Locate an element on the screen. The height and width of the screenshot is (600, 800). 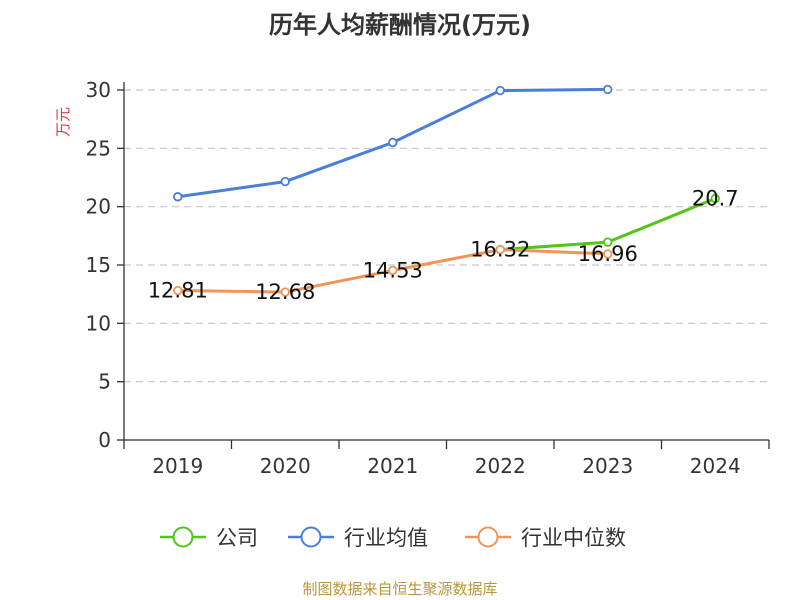
data-labels: 20.7 12.81 12.68 14.53 16.32 16.96 is located at coordinates (443, 246).